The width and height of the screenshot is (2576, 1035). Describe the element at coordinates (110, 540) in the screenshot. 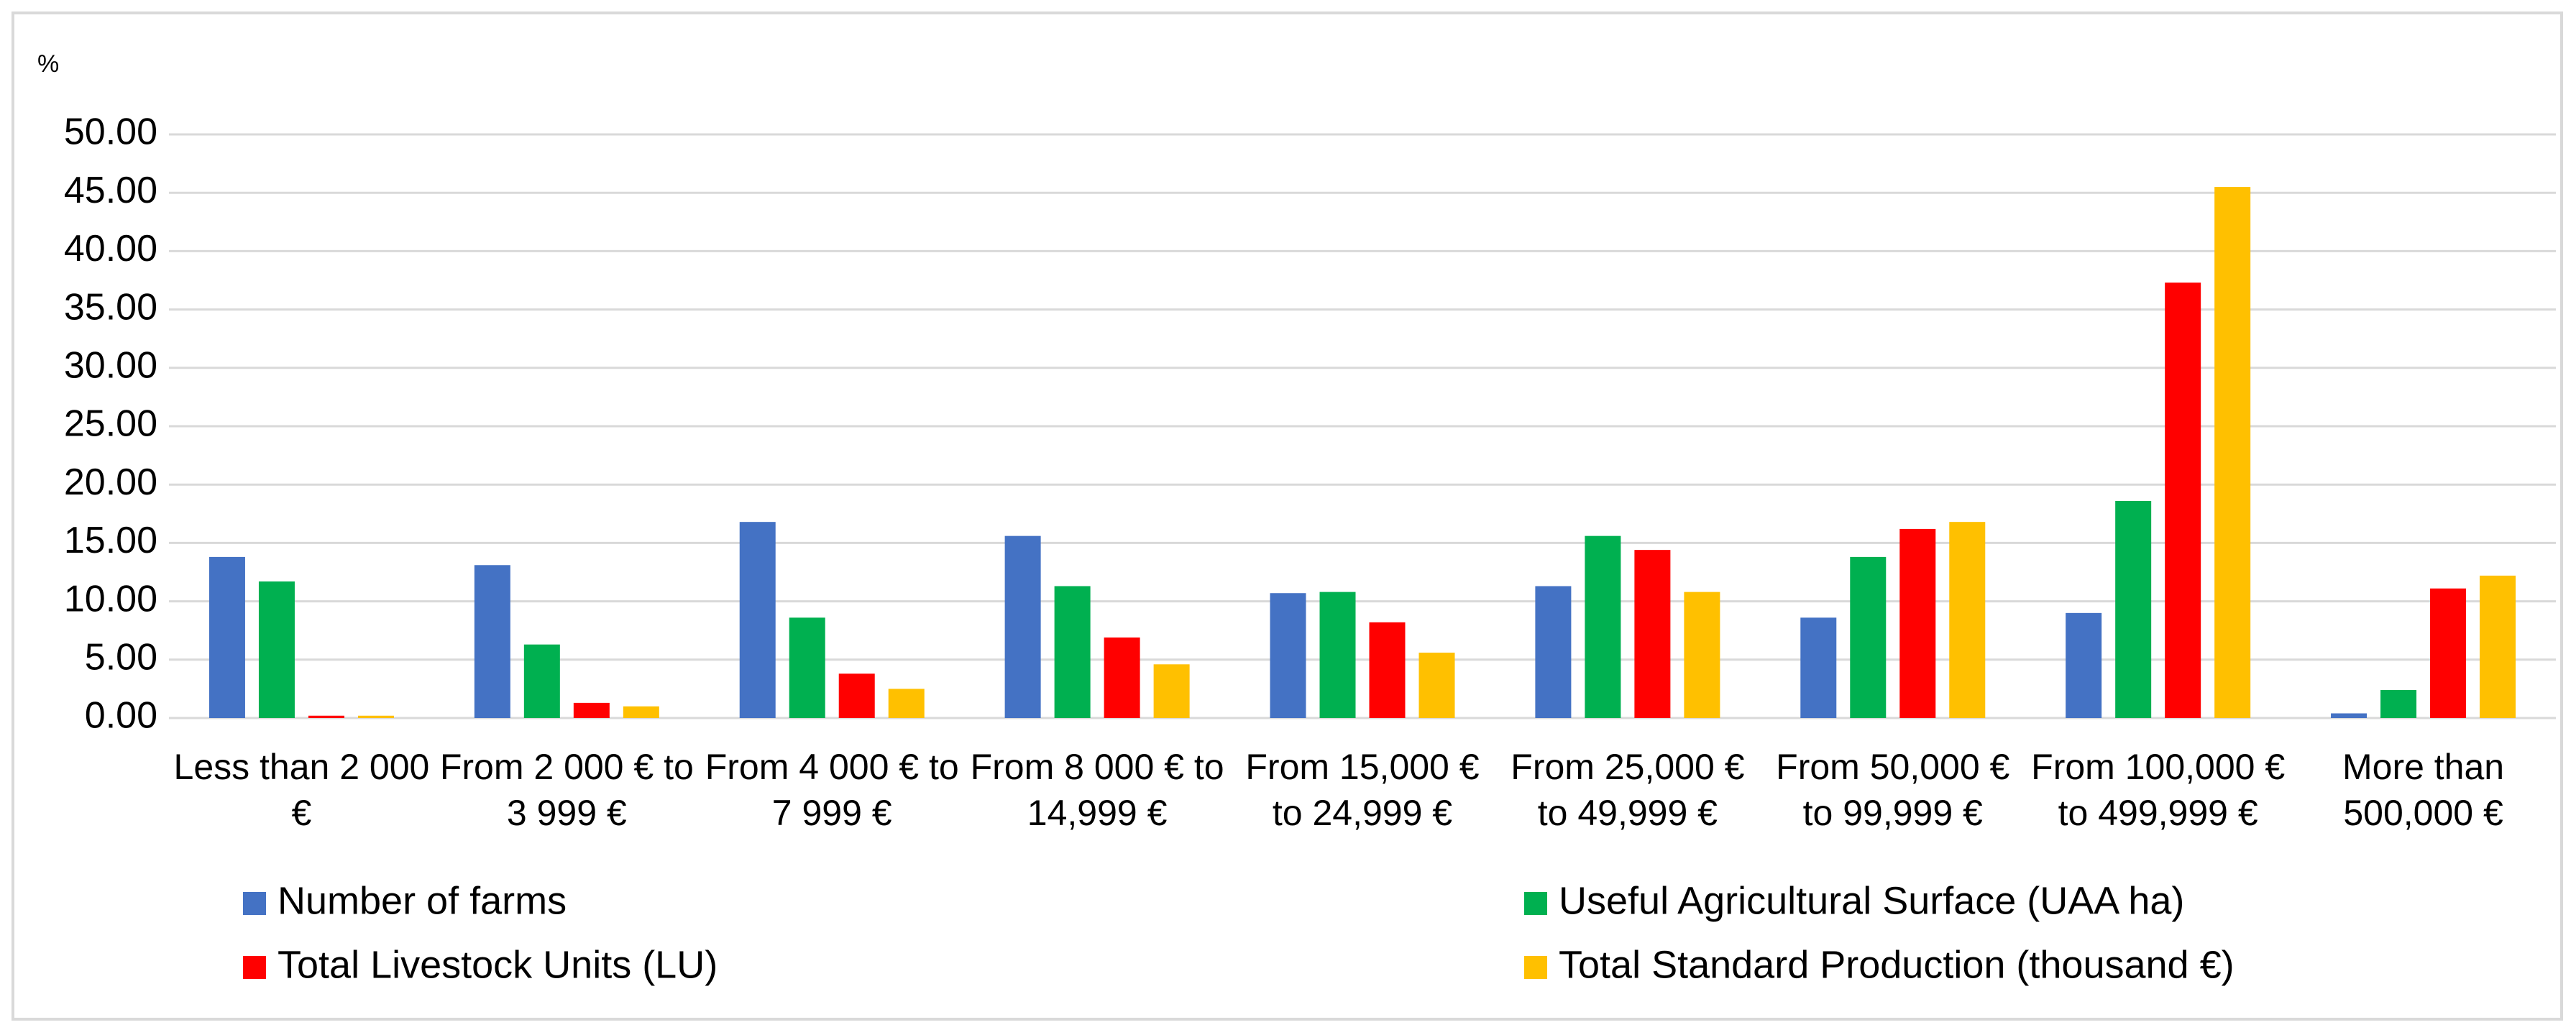

I see `y-tick-label: 15.00` at that location.